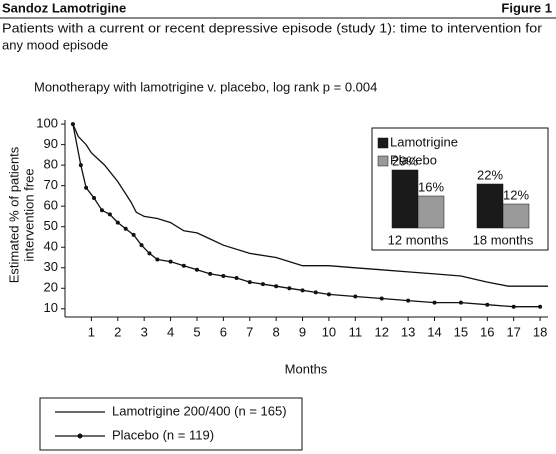 The height and width of the screenshot is (454, 556). I want to click on x-tick-label: 2, so click(117, 331).